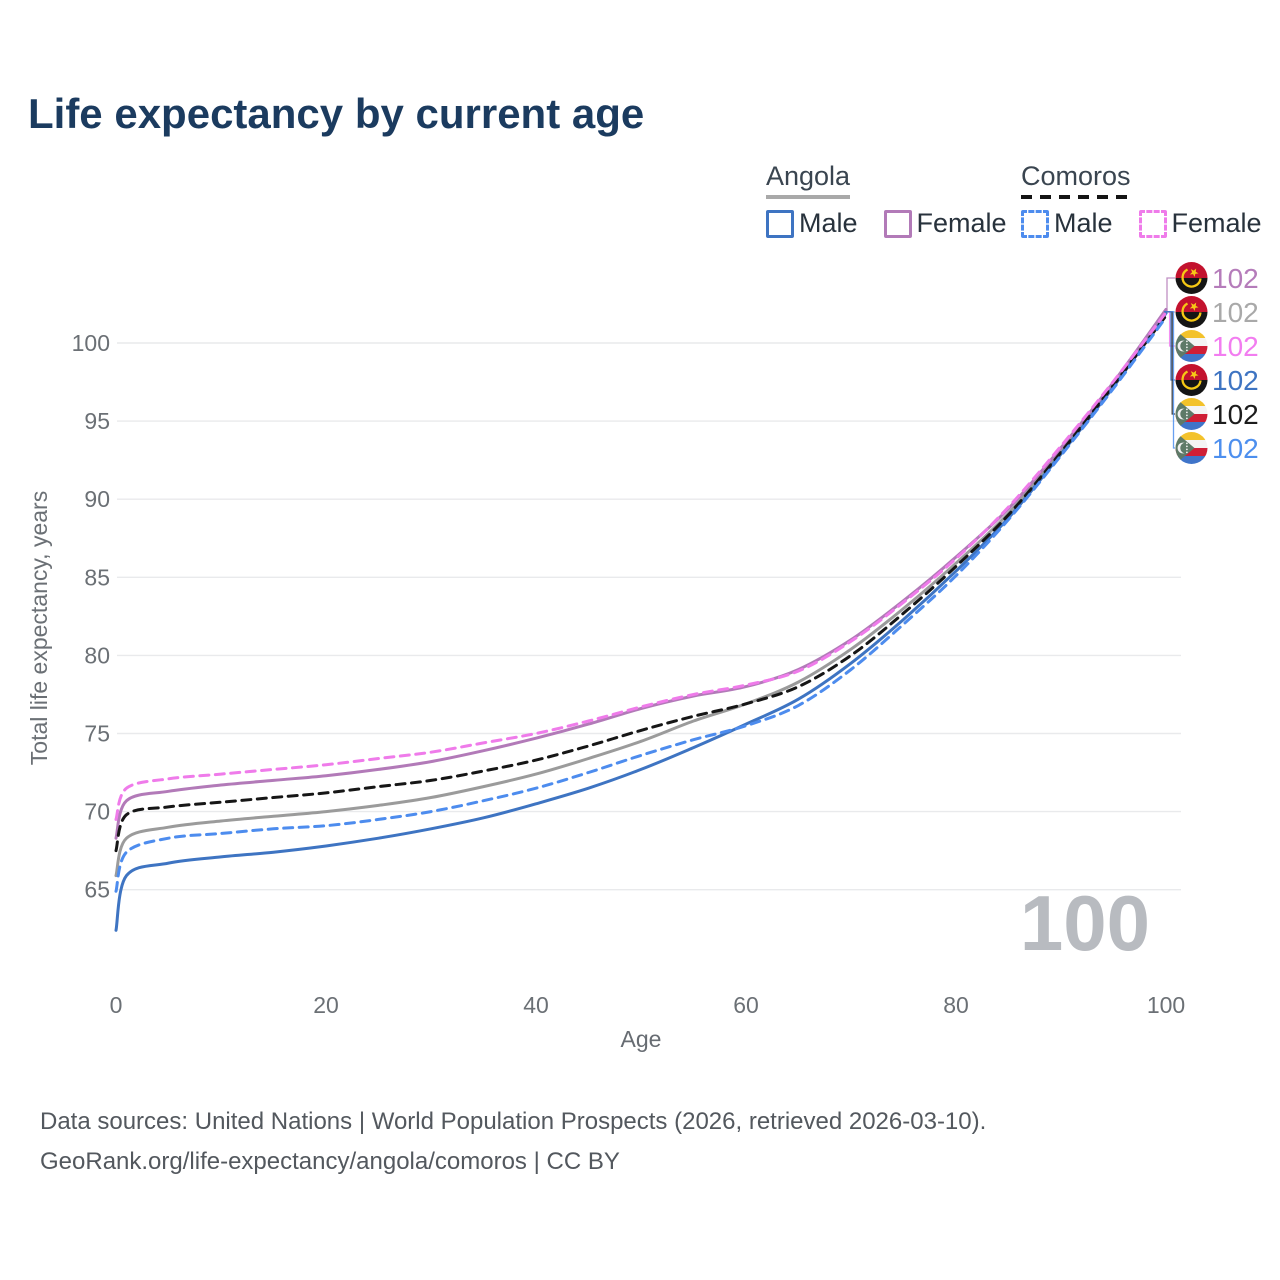 The image size is (1280, 1280). What do you see at coordinates (641, 1039) in the screenshot?
I see `x-axis-title: Age` at bounding box center [641, 1039].